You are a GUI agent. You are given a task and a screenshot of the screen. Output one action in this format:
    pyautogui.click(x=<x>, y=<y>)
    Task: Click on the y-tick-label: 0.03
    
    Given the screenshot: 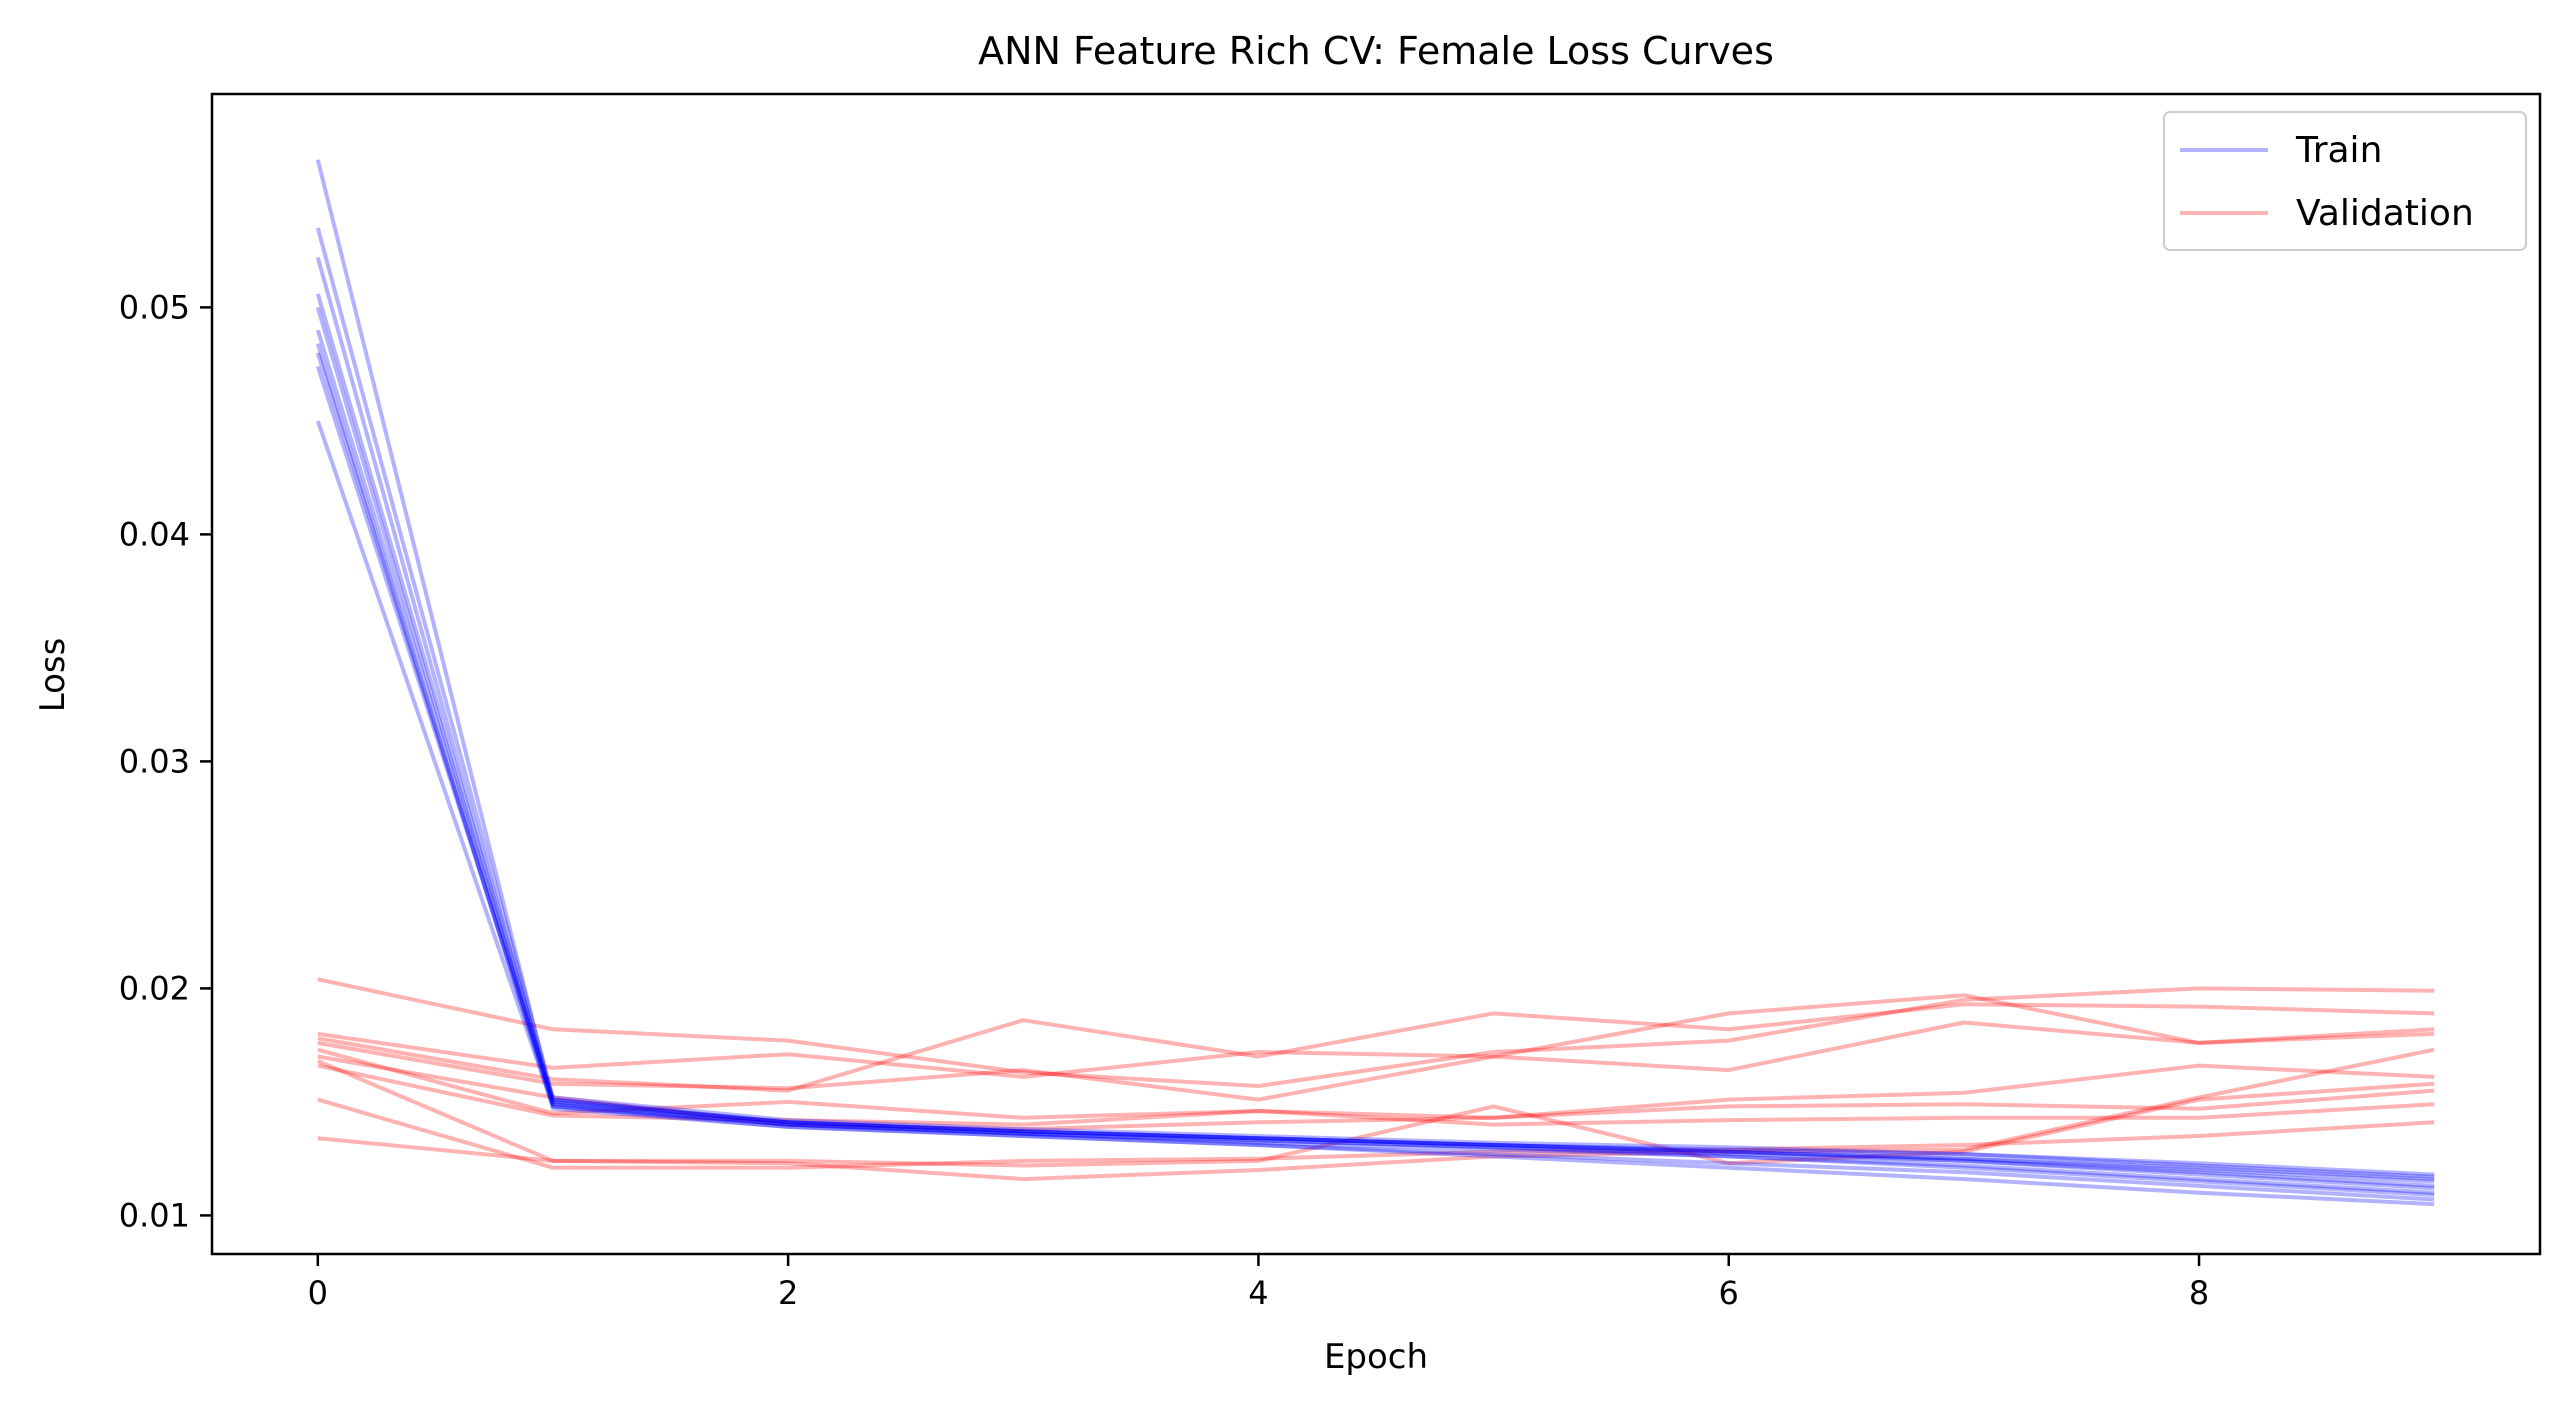 What is the action you would take?
    pyautogui.click(x=154, y=761)
    